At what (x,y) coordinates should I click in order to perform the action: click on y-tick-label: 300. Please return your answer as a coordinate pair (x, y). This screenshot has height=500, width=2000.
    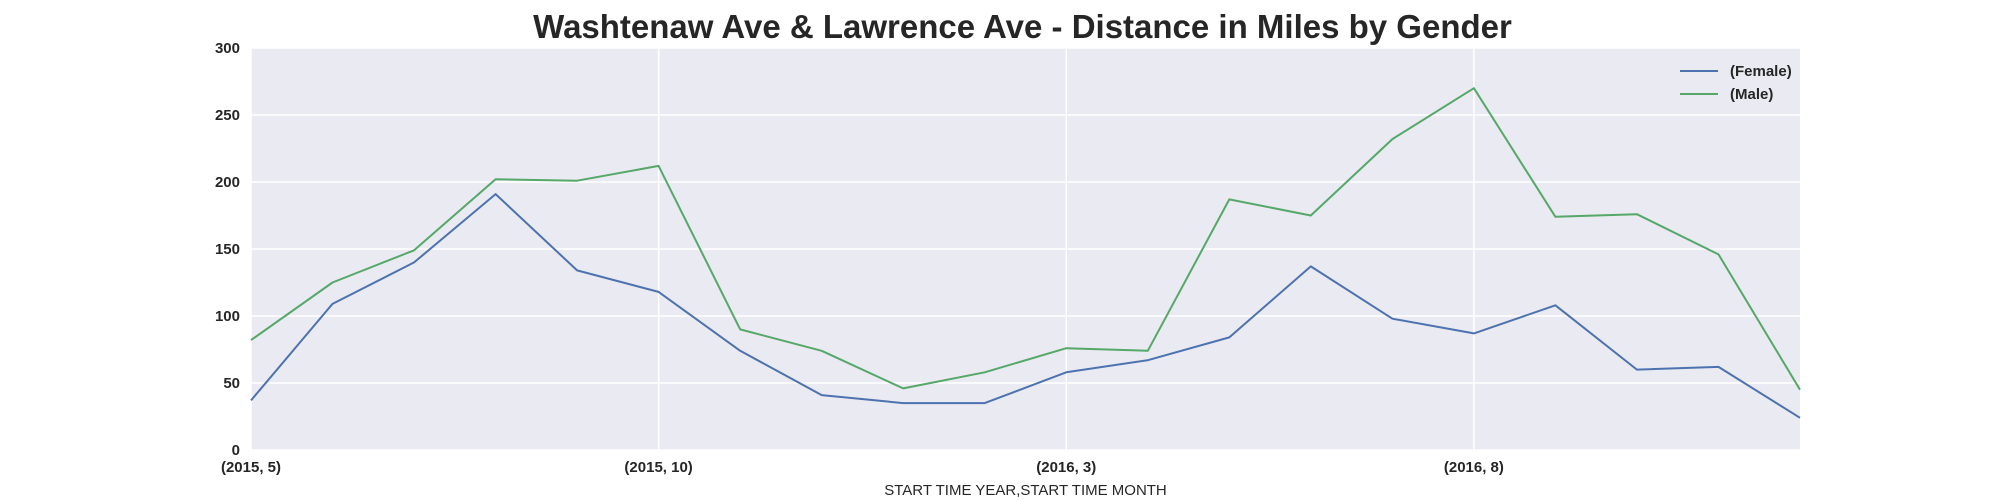
    Looking at the image, I should click on (227, 48).